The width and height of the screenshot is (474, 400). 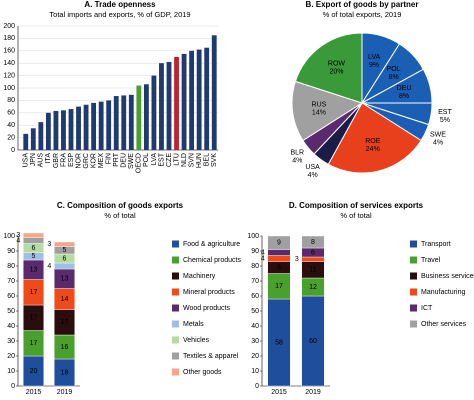 What do you see at coordinates (374, 57) in the screenshot?
I see `slice-label: LVA` at bounding box center [374, 57].